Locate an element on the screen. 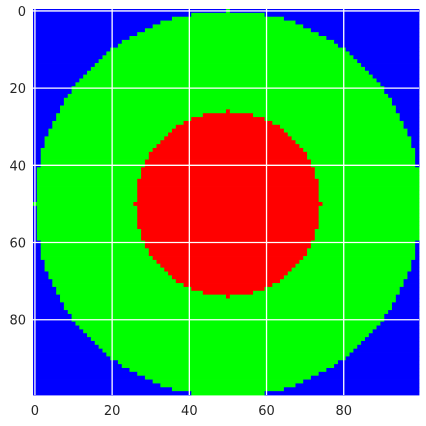  x-tick-label: 40 is located at coordinates (189, 411).